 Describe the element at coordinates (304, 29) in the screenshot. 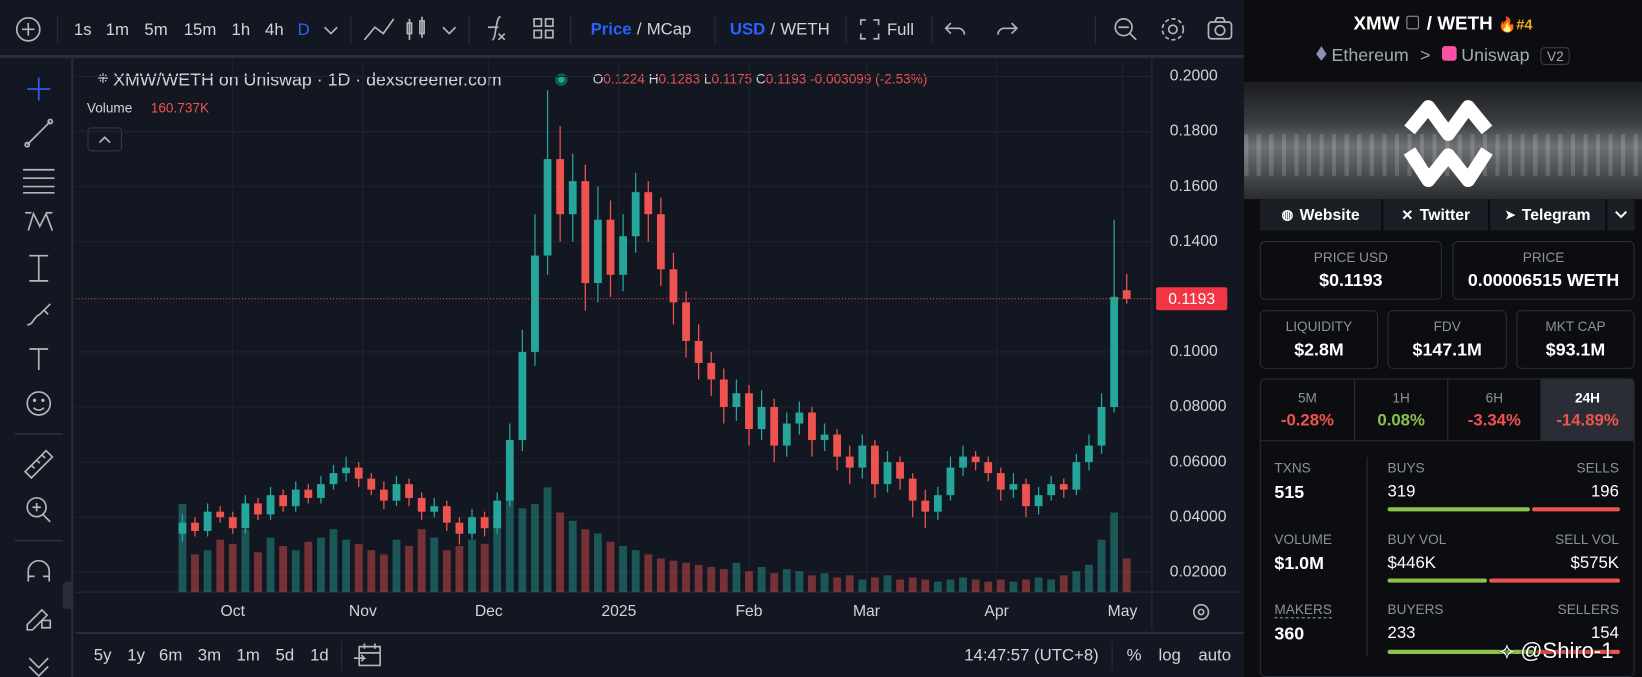

I see `interval-active: D` at that location.